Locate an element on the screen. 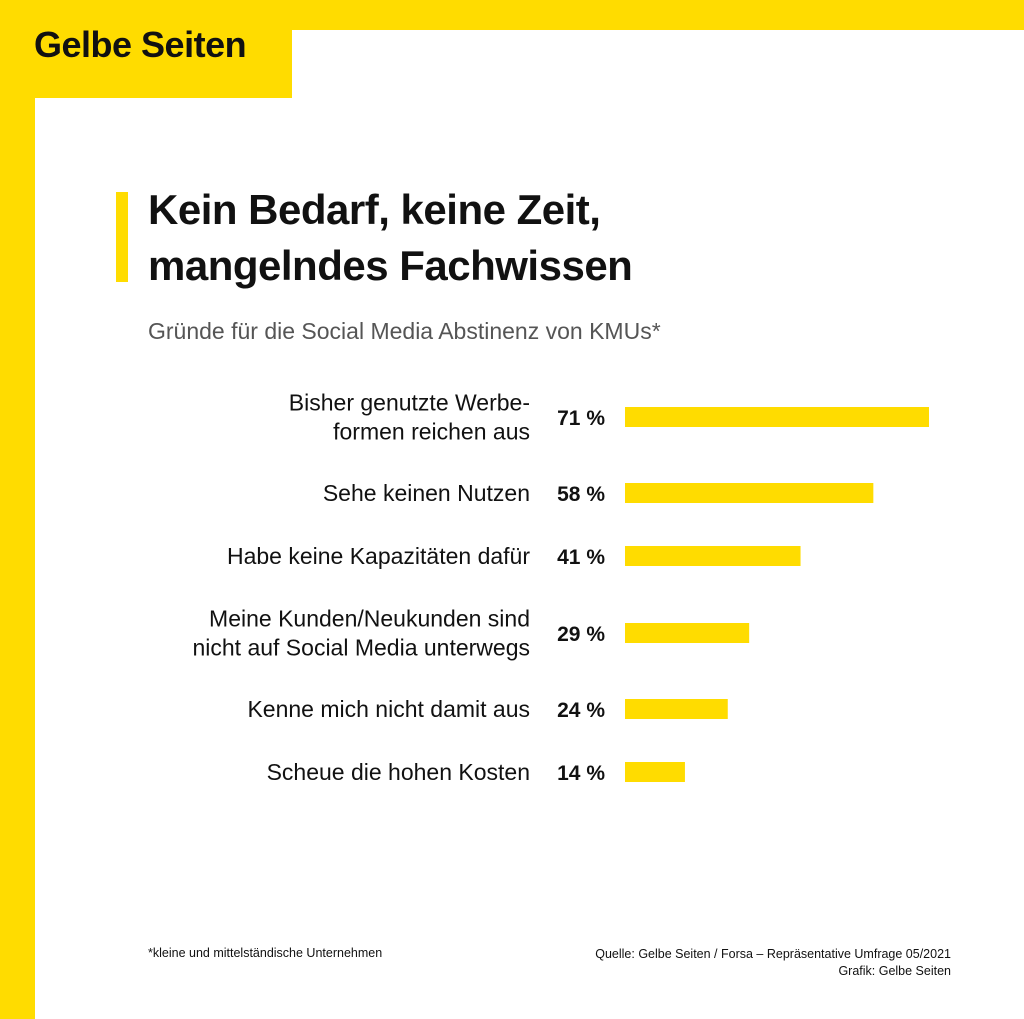 The width and height of the screenshot is (1024, 1019). category-label: Habe keine Kapazitäten dafür is located at coordinates (378, 556).